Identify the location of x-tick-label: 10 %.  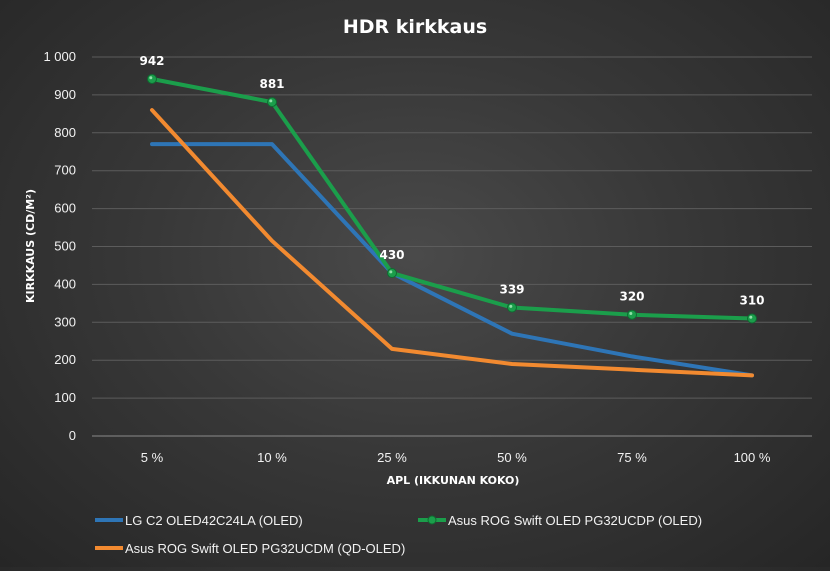
(272, 457).